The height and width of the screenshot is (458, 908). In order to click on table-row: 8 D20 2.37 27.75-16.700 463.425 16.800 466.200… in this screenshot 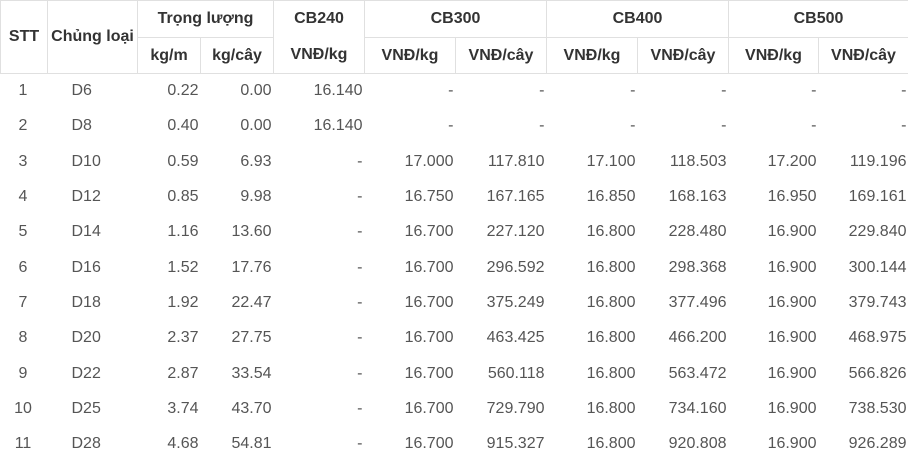, I will do `click(454, 338)`.